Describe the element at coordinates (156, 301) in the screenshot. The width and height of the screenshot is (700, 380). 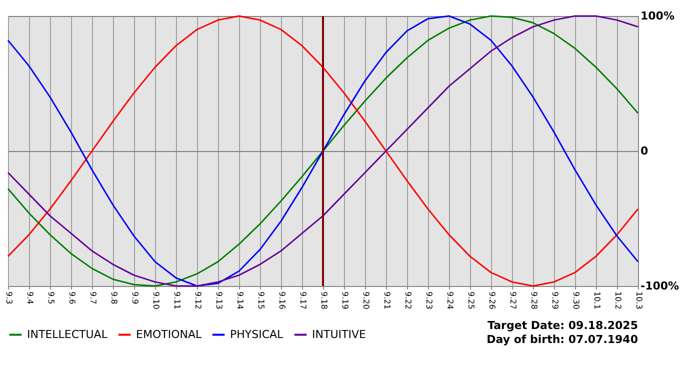
I see `x-tick-label: 9.10` at that location.